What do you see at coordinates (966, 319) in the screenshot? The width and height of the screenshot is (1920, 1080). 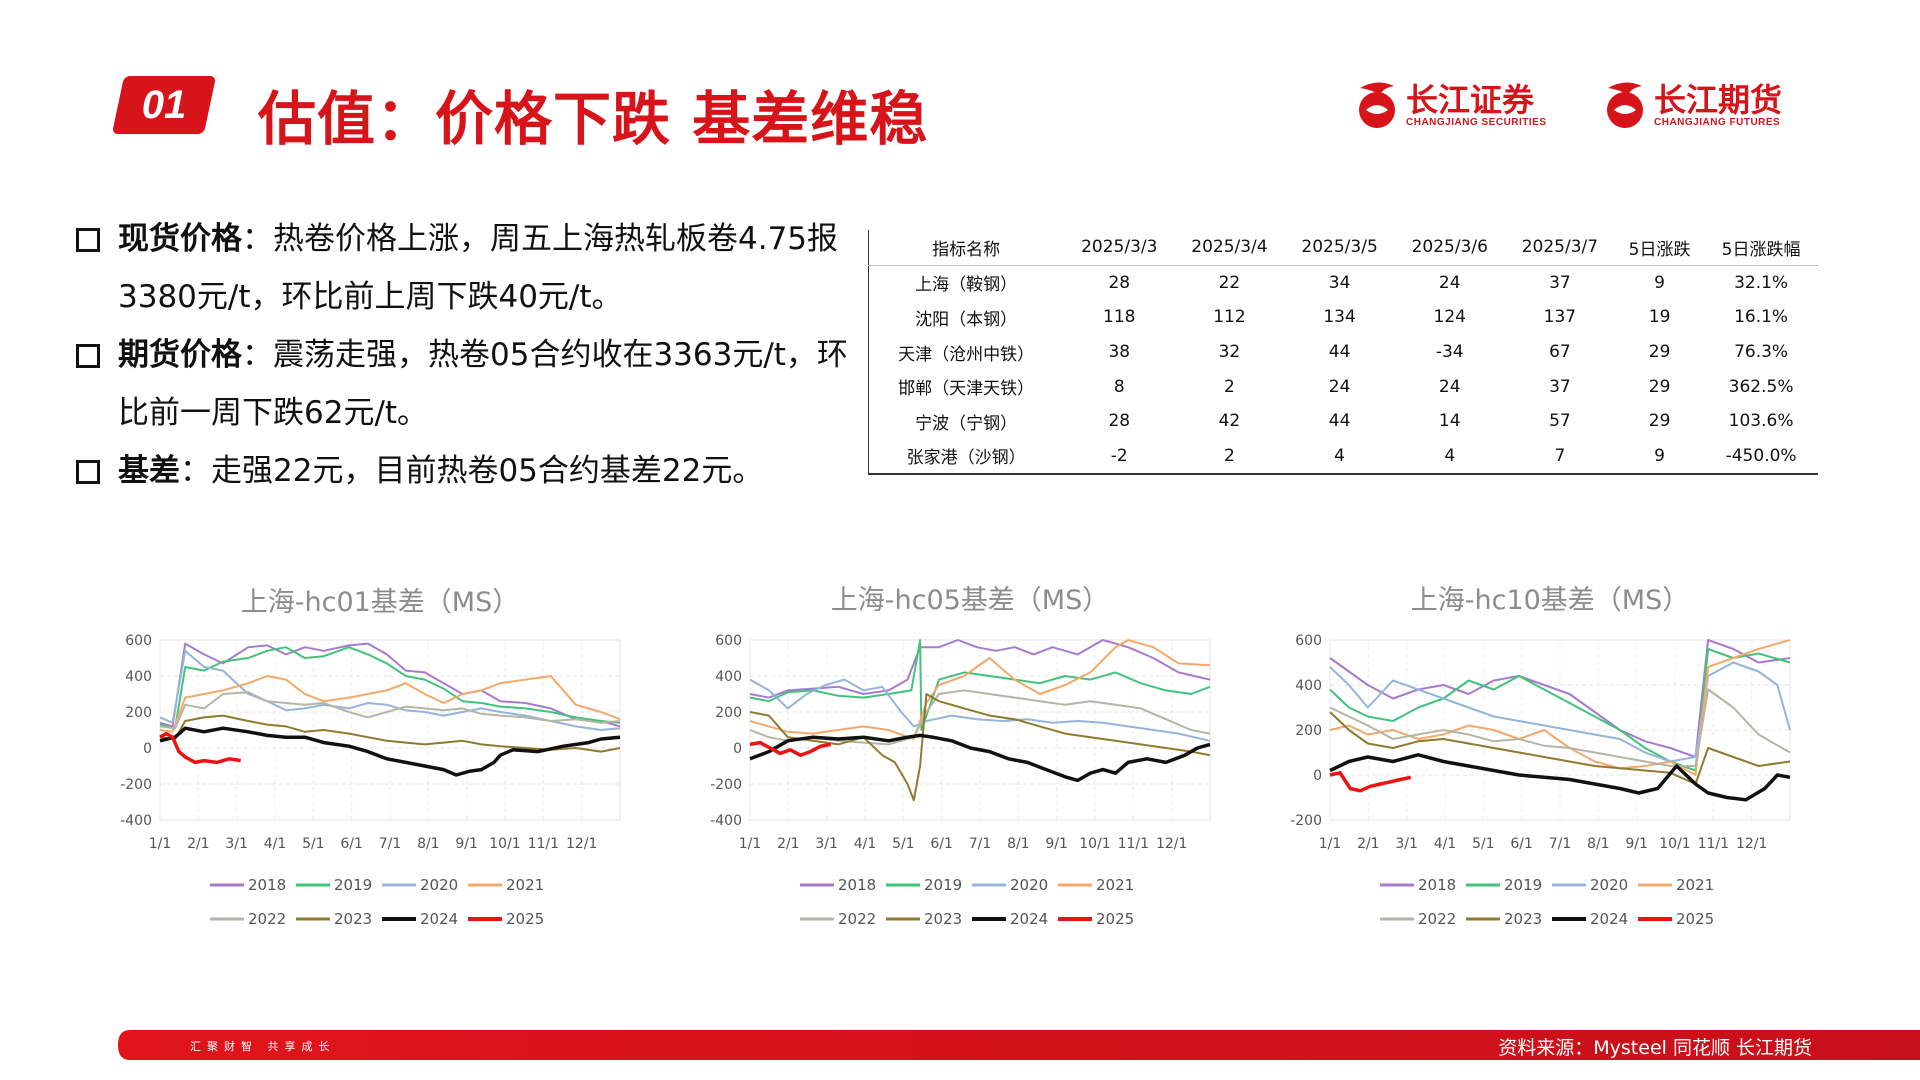 I see `table-cell: 沈阳（本钢）` at bounding box center [966, 319].